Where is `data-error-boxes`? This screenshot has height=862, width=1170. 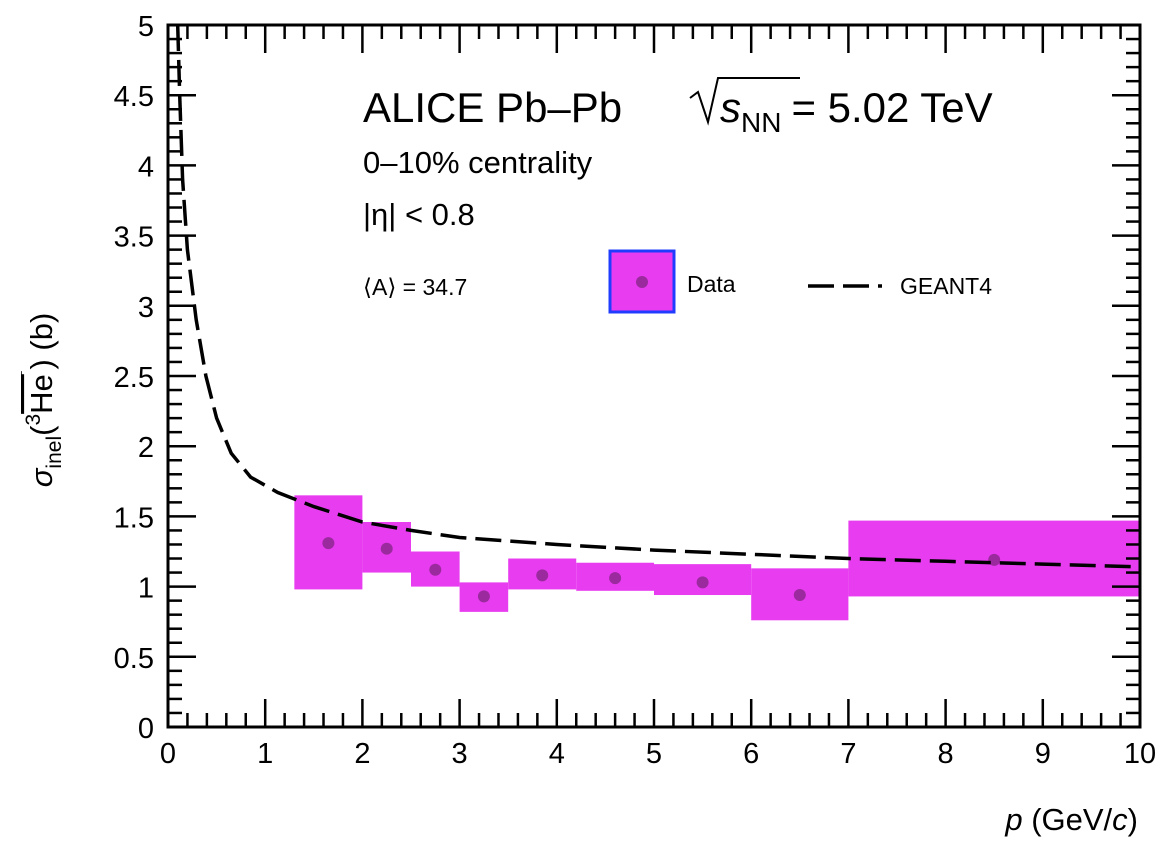
data-error-boxes is located at coordinates (717, 558).